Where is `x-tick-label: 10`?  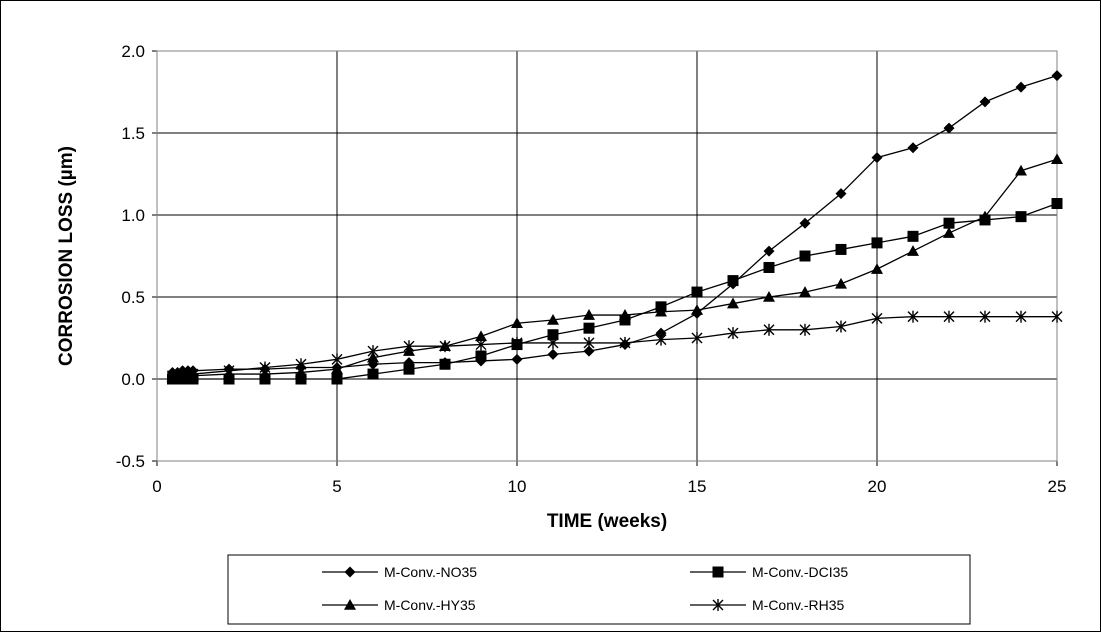
x-tick-label: 10 is located at coordinates (517, 486).